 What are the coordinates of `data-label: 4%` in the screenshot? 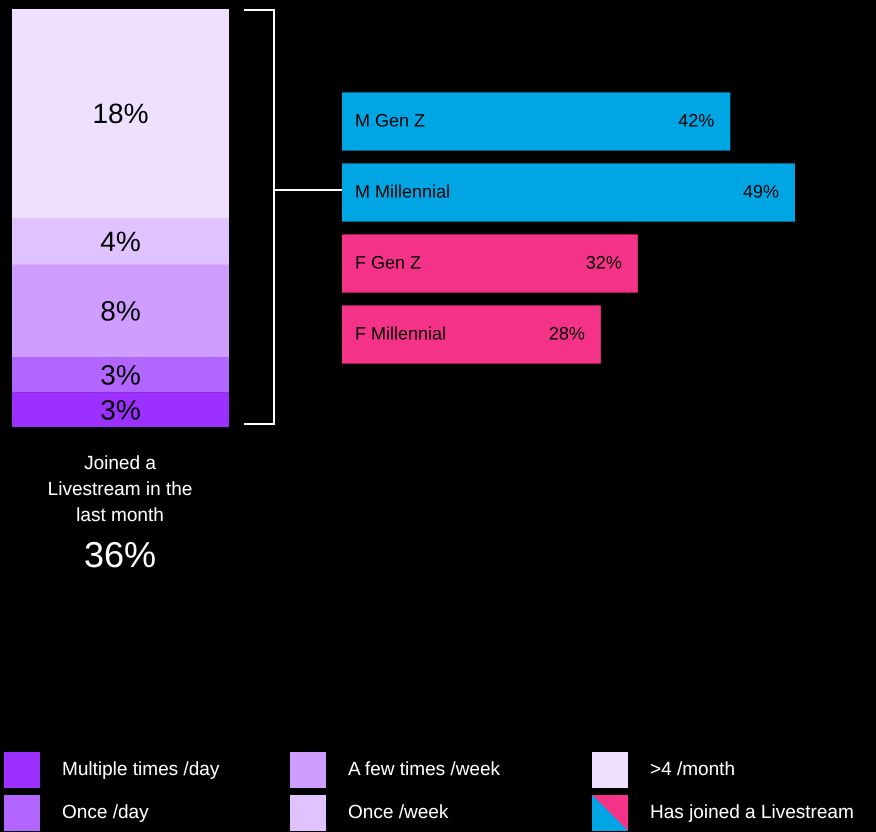 It's located at (120, 241).